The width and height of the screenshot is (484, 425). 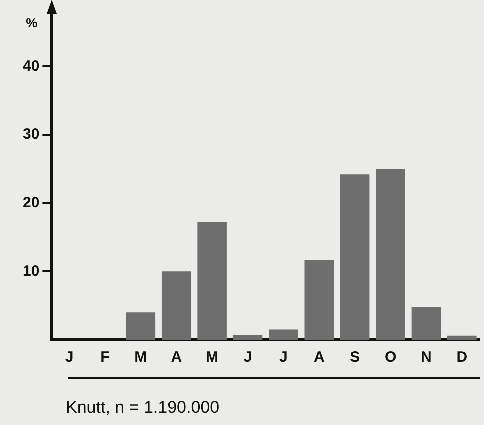 I want to click on y-tick-label: 40, so click(x=31, y=66).